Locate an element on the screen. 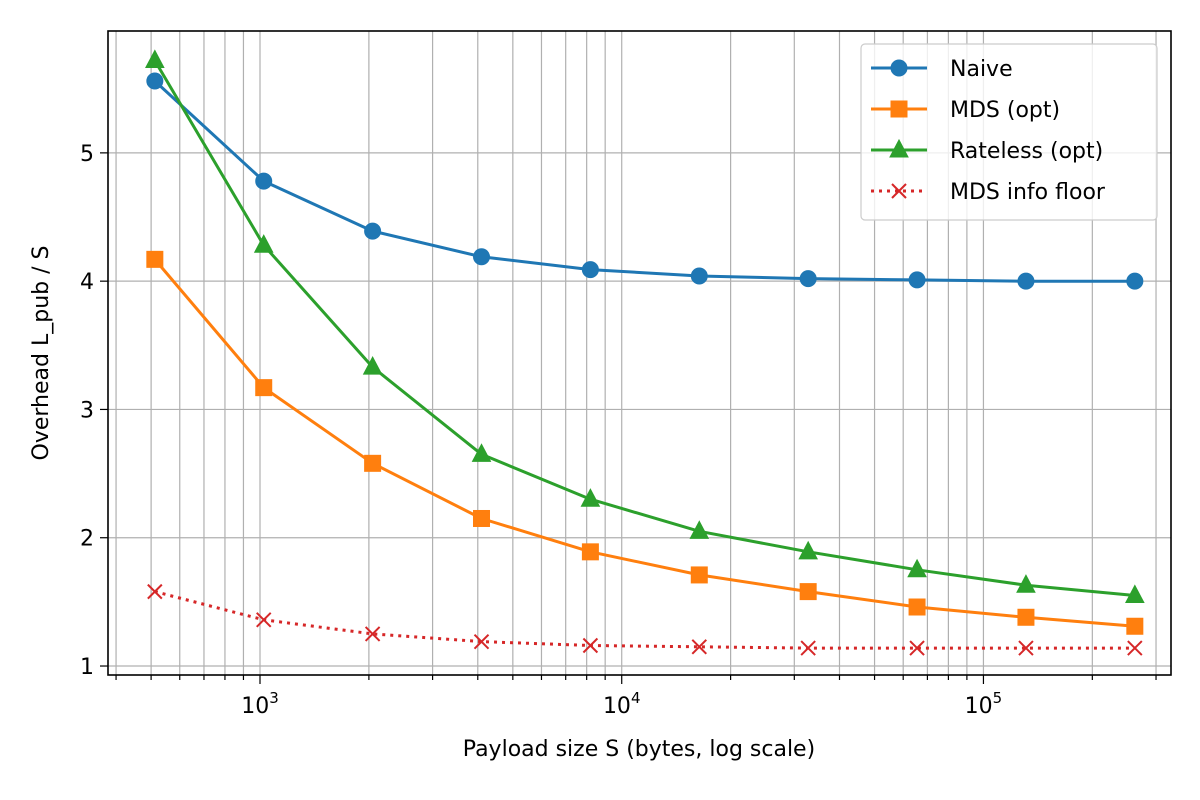 The image size is (1200, 800). y-tick-label: 5 is located at coordinates (87, 154).